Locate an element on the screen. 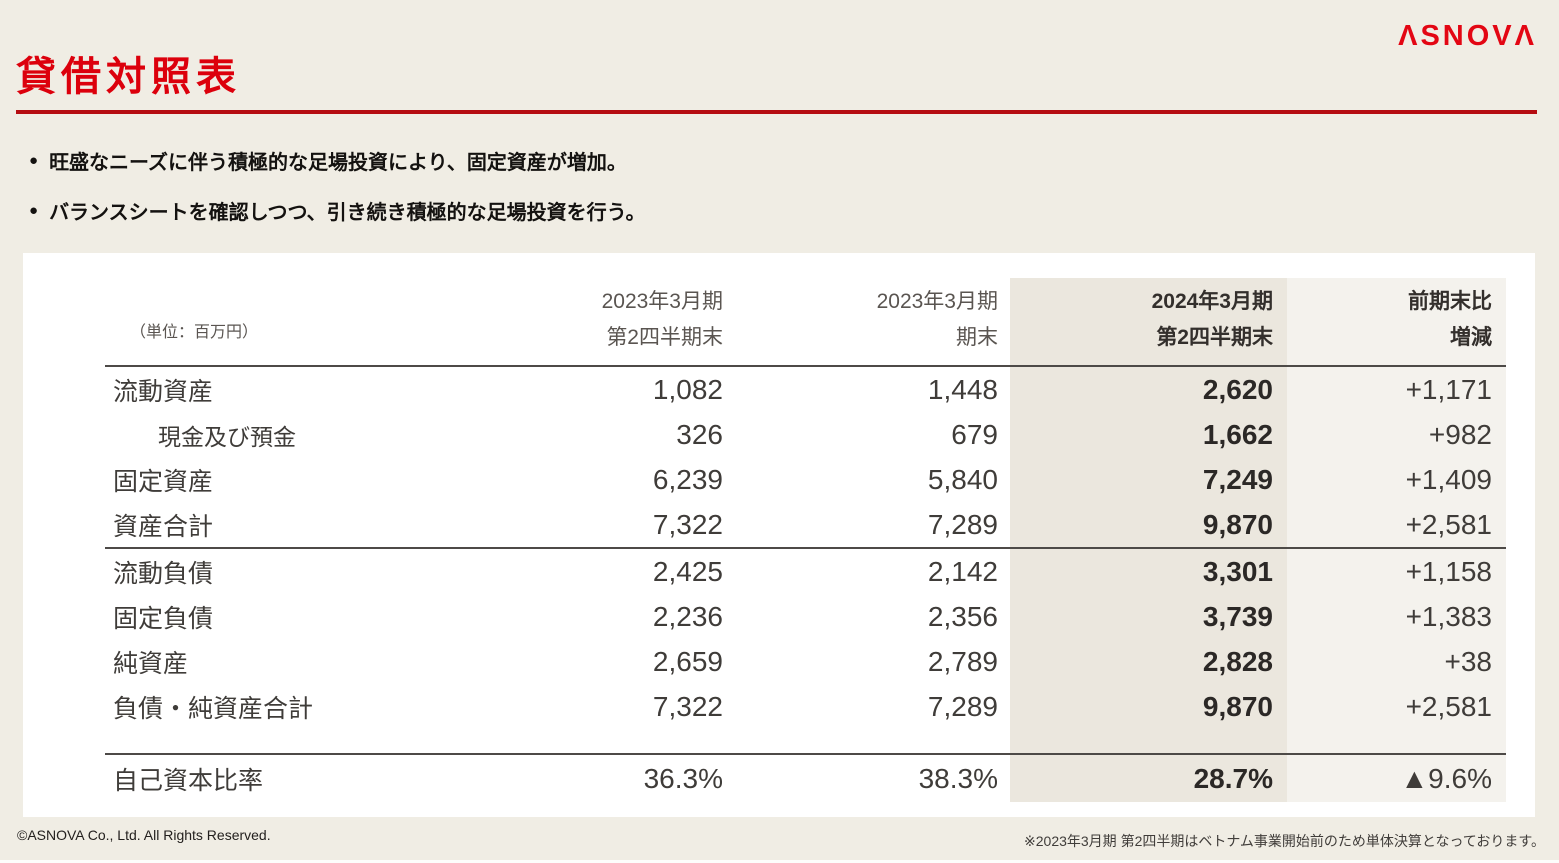 The image size is (1559, 863). column-header-current-q2: 2024年3月期 第2四半期末 is located at coordinates (1212, 319).